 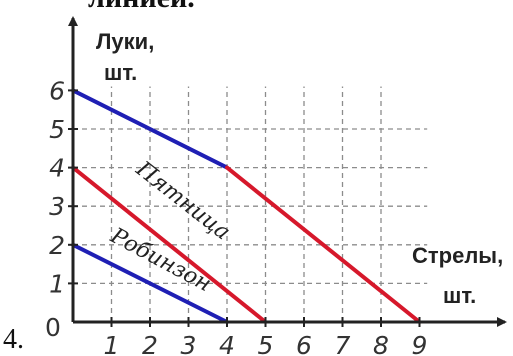 What do you see at coordinates (304, 343) in the screenshot?
I see `x-tick-label: 6` at bounding box center [304, 343].